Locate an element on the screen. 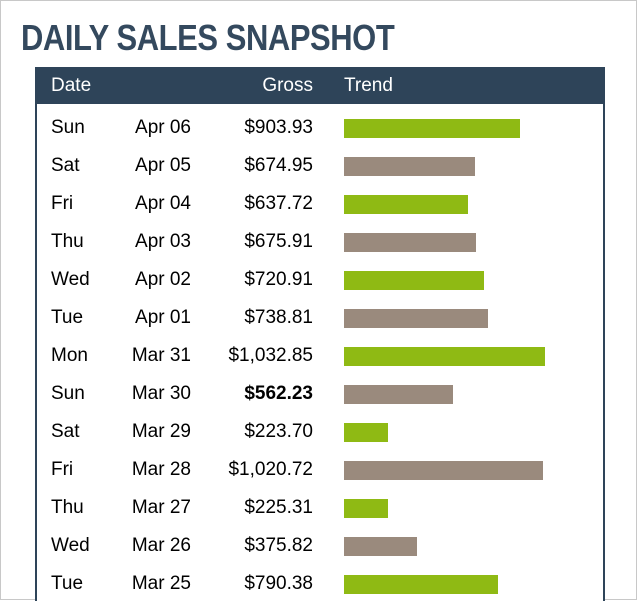 The width and height of the screenshot is (637, 603). table-row: Tue Apr 01 $738.81 is located at coordinates (320, 318).